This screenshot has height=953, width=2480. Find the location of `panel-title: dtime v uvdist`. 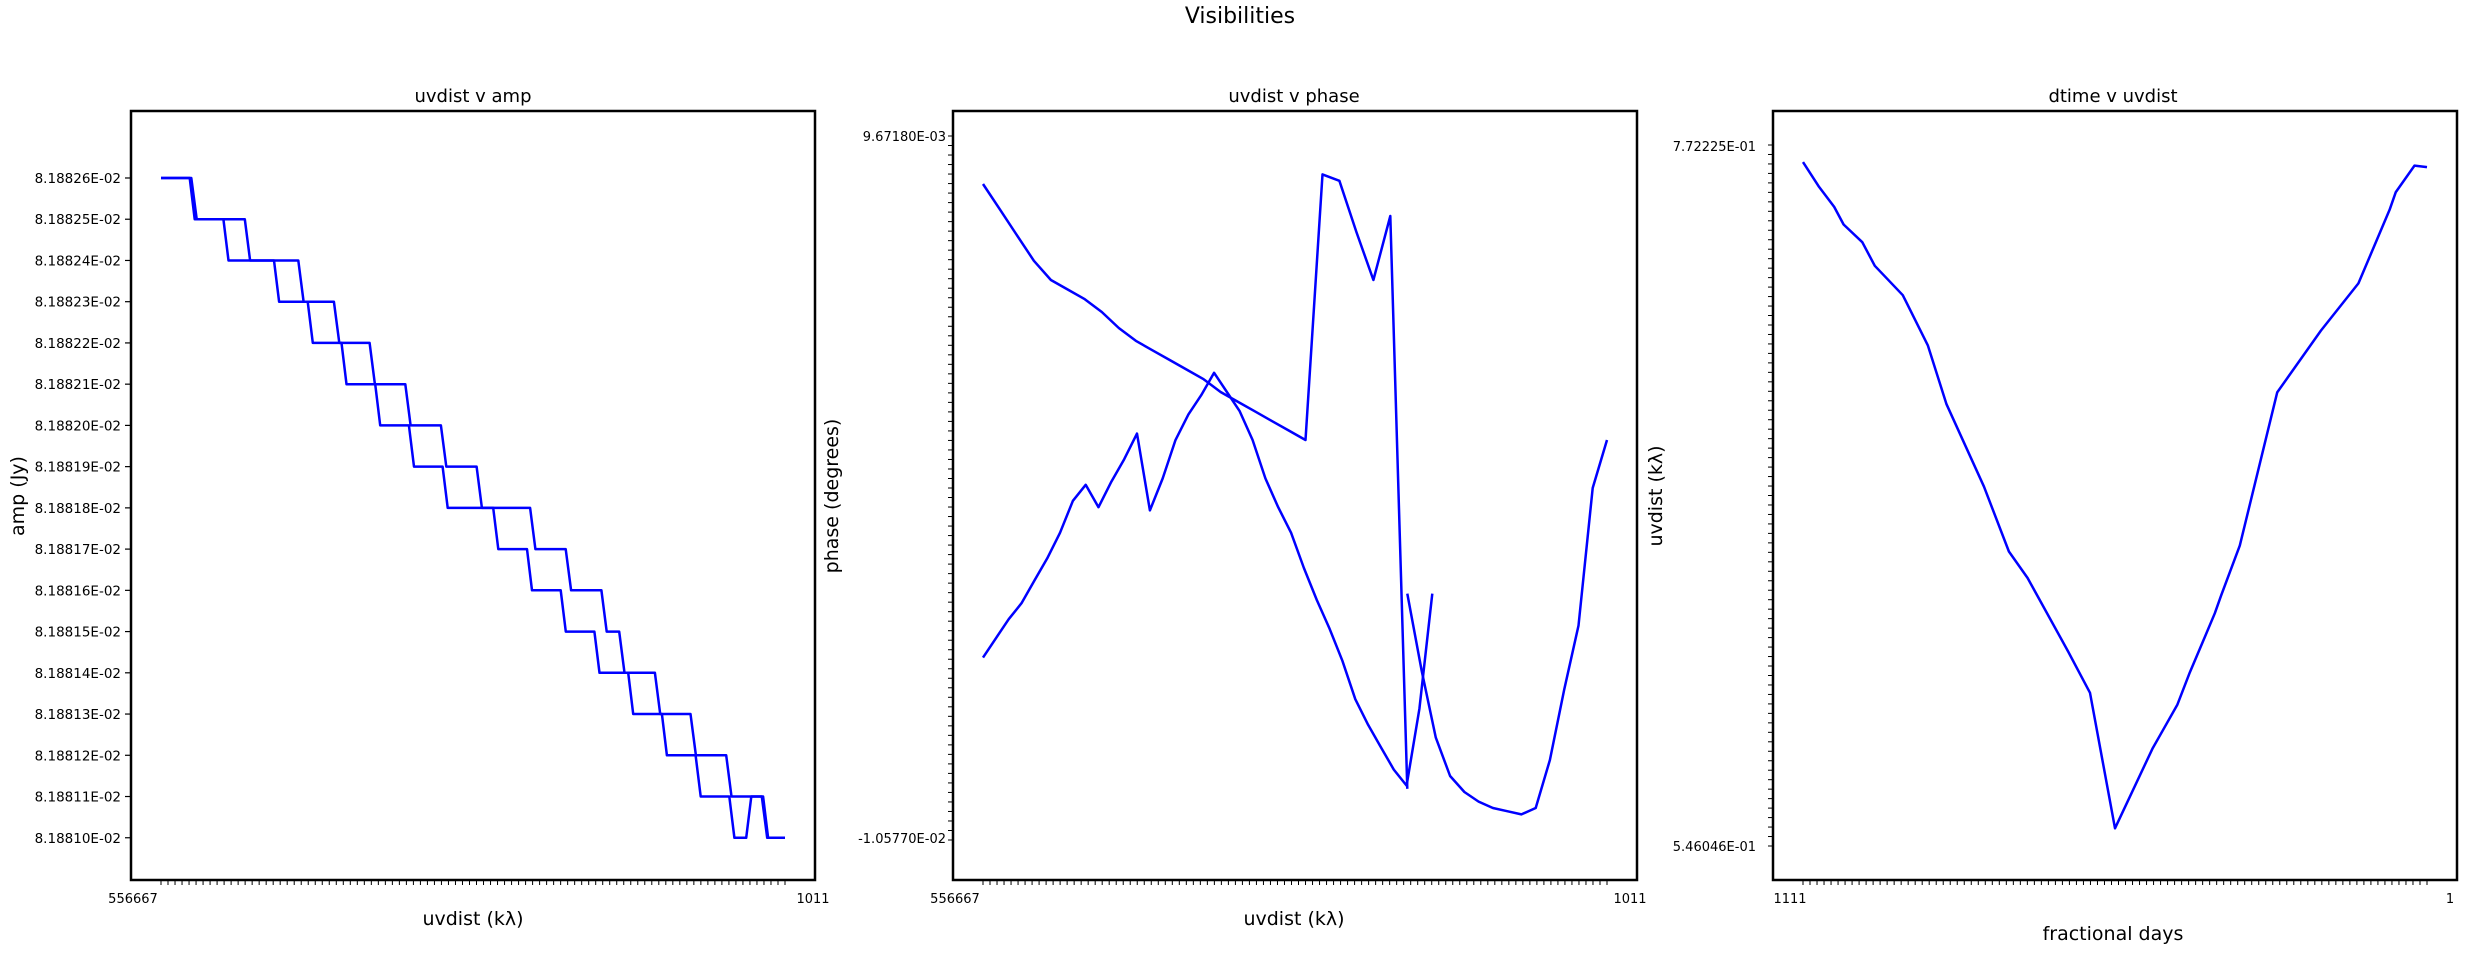

panel-title: dtime v uvdist is located at coordinates (2112, 96).